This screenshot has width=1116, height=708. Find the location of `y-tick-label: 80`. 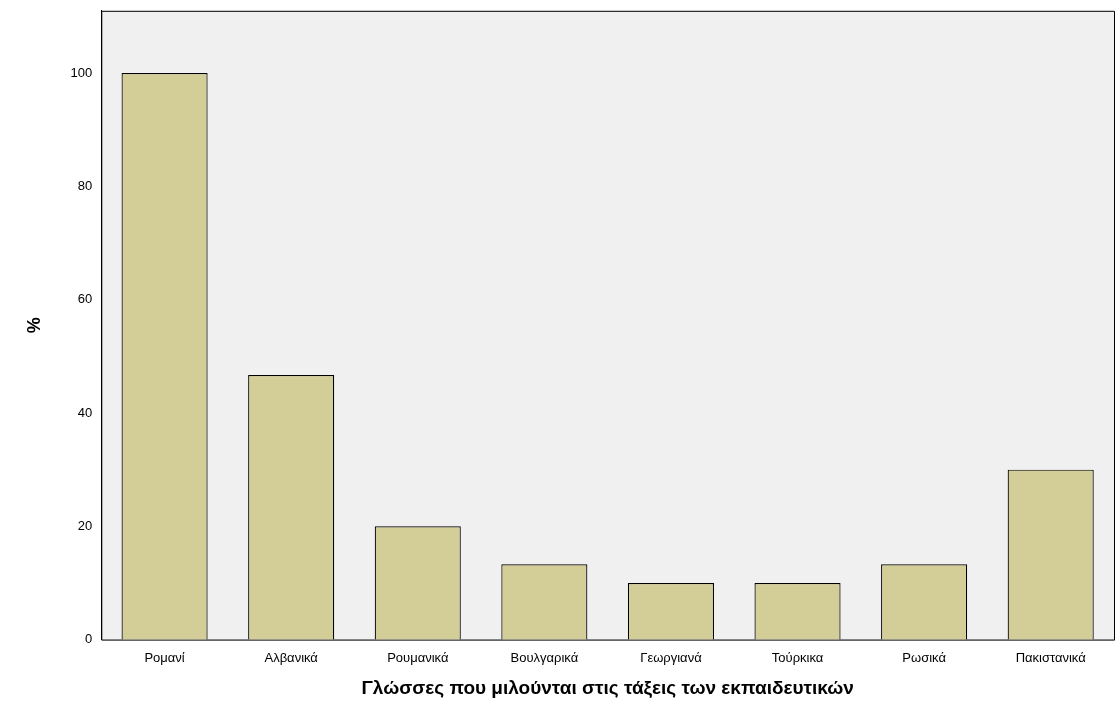

y-tick-label: 80 is located at coordinates (85, 185).